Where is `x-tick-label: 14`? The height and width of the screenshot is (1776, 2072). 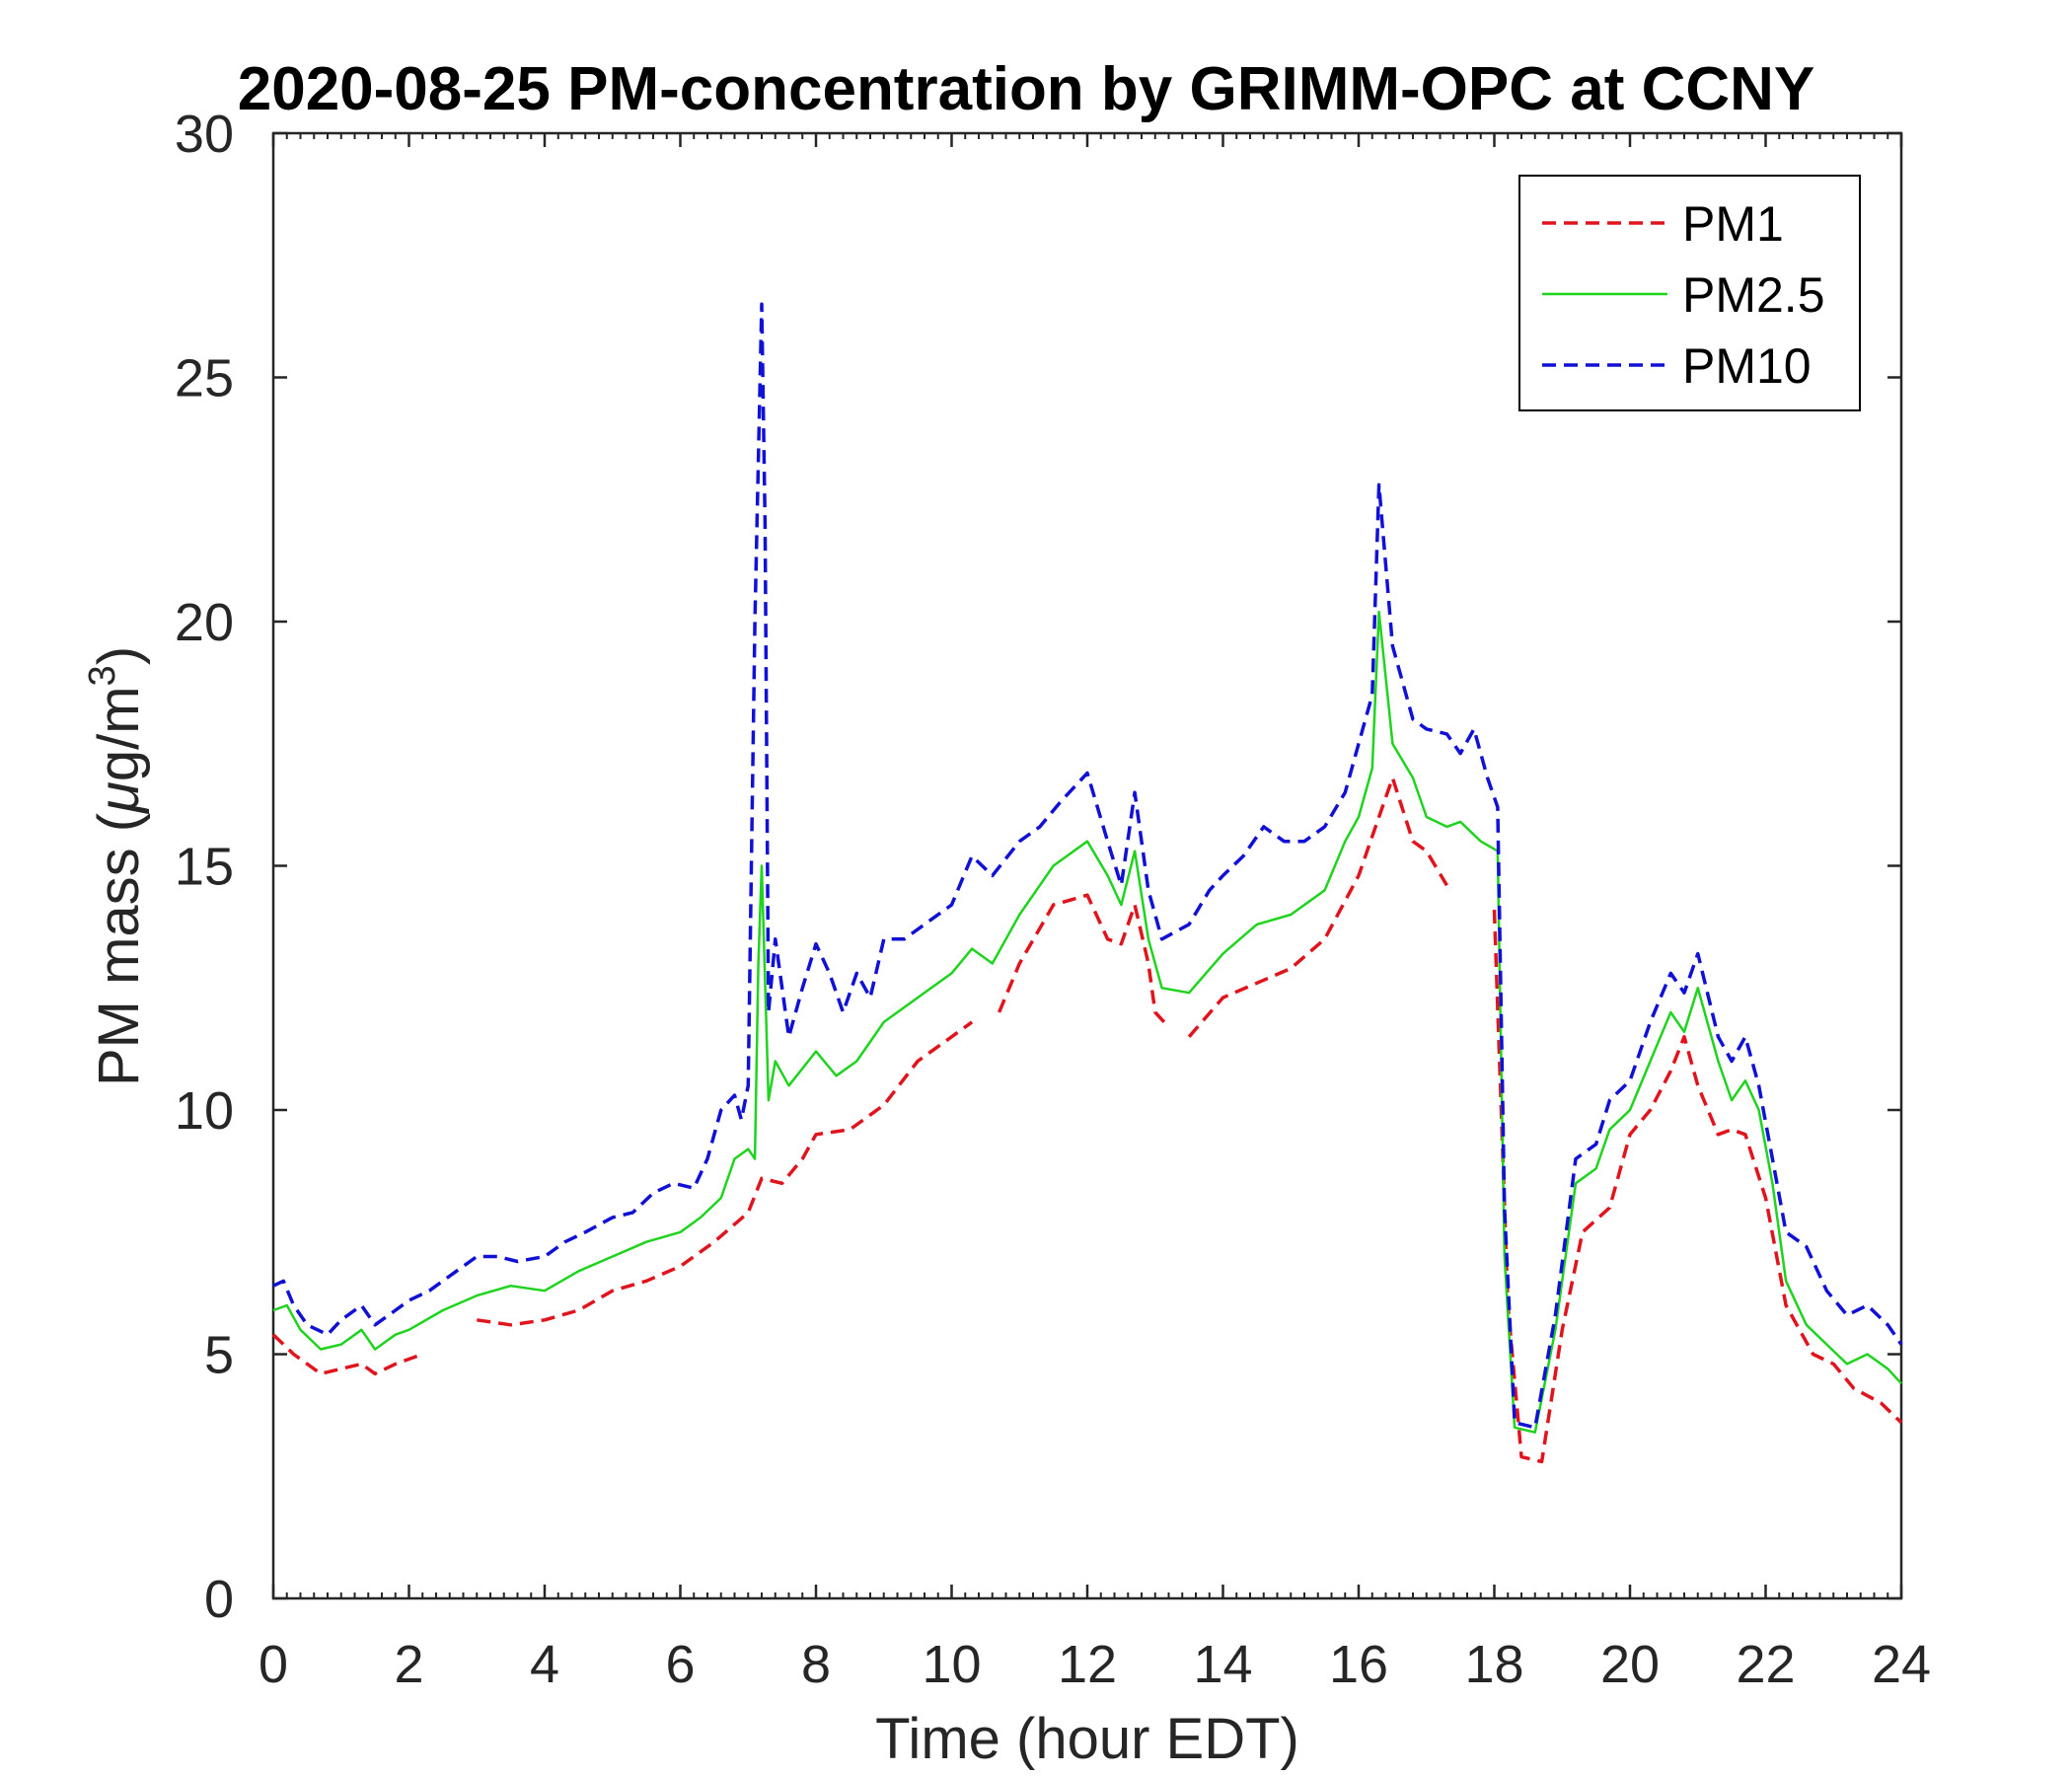
x-tick-label: 14 is located at coordinates (1223, 1665).